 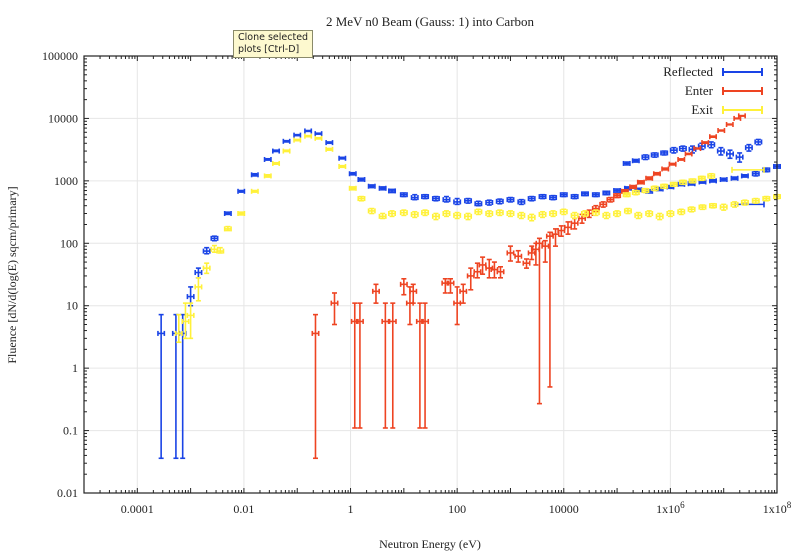 I want to click on legend-label: Exit, so click(x=702, y=109).